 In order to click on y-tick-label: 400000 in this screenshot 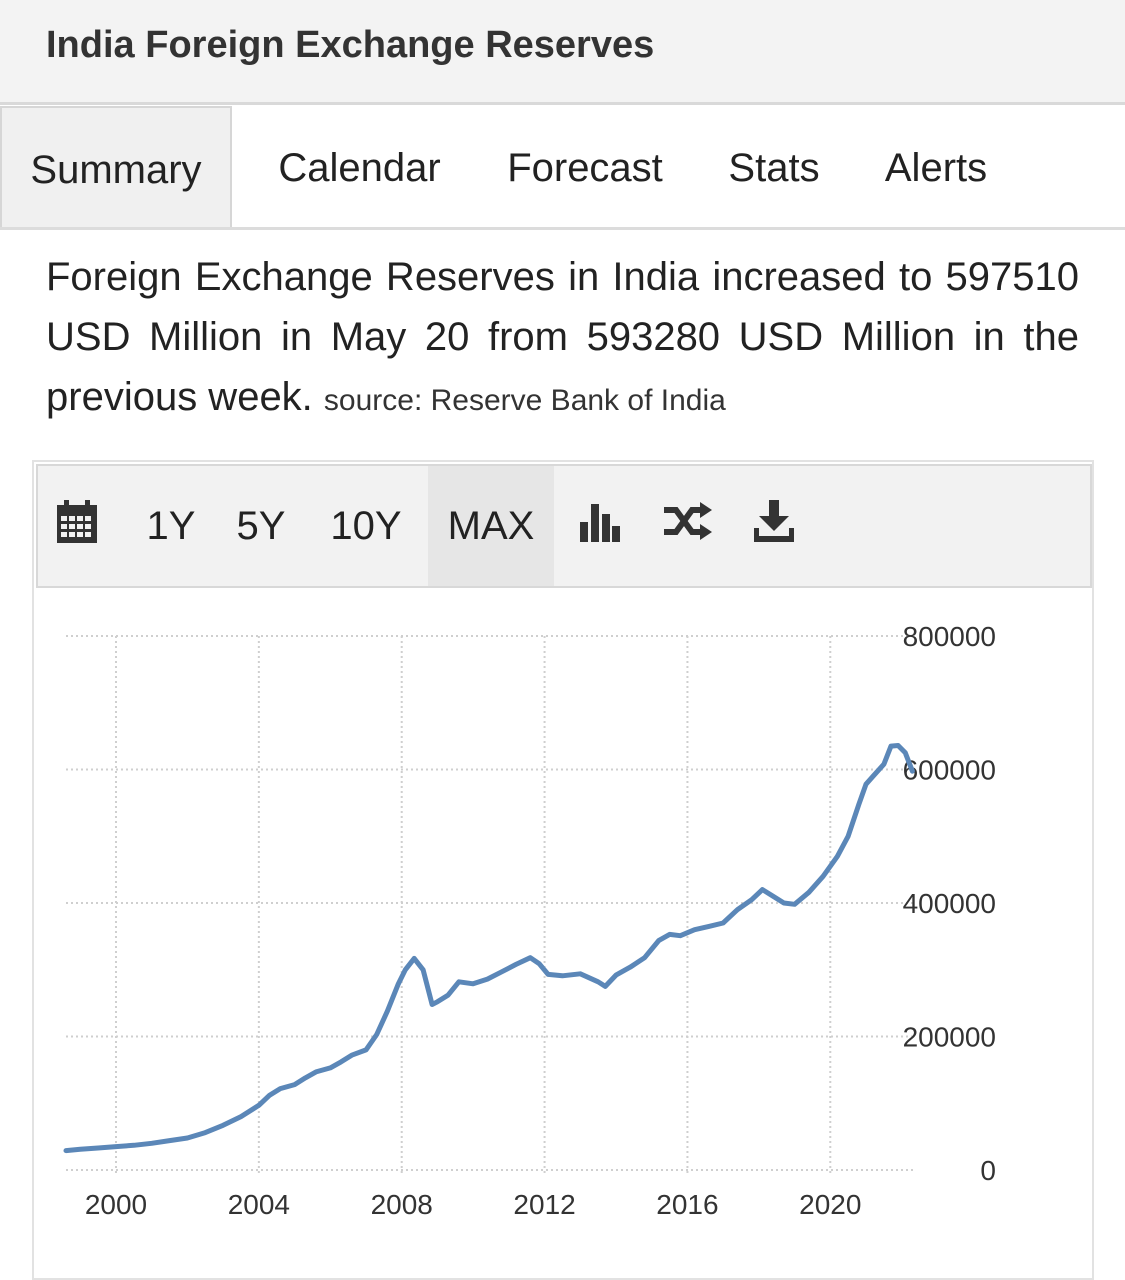, I will do `click(949, 903)`.